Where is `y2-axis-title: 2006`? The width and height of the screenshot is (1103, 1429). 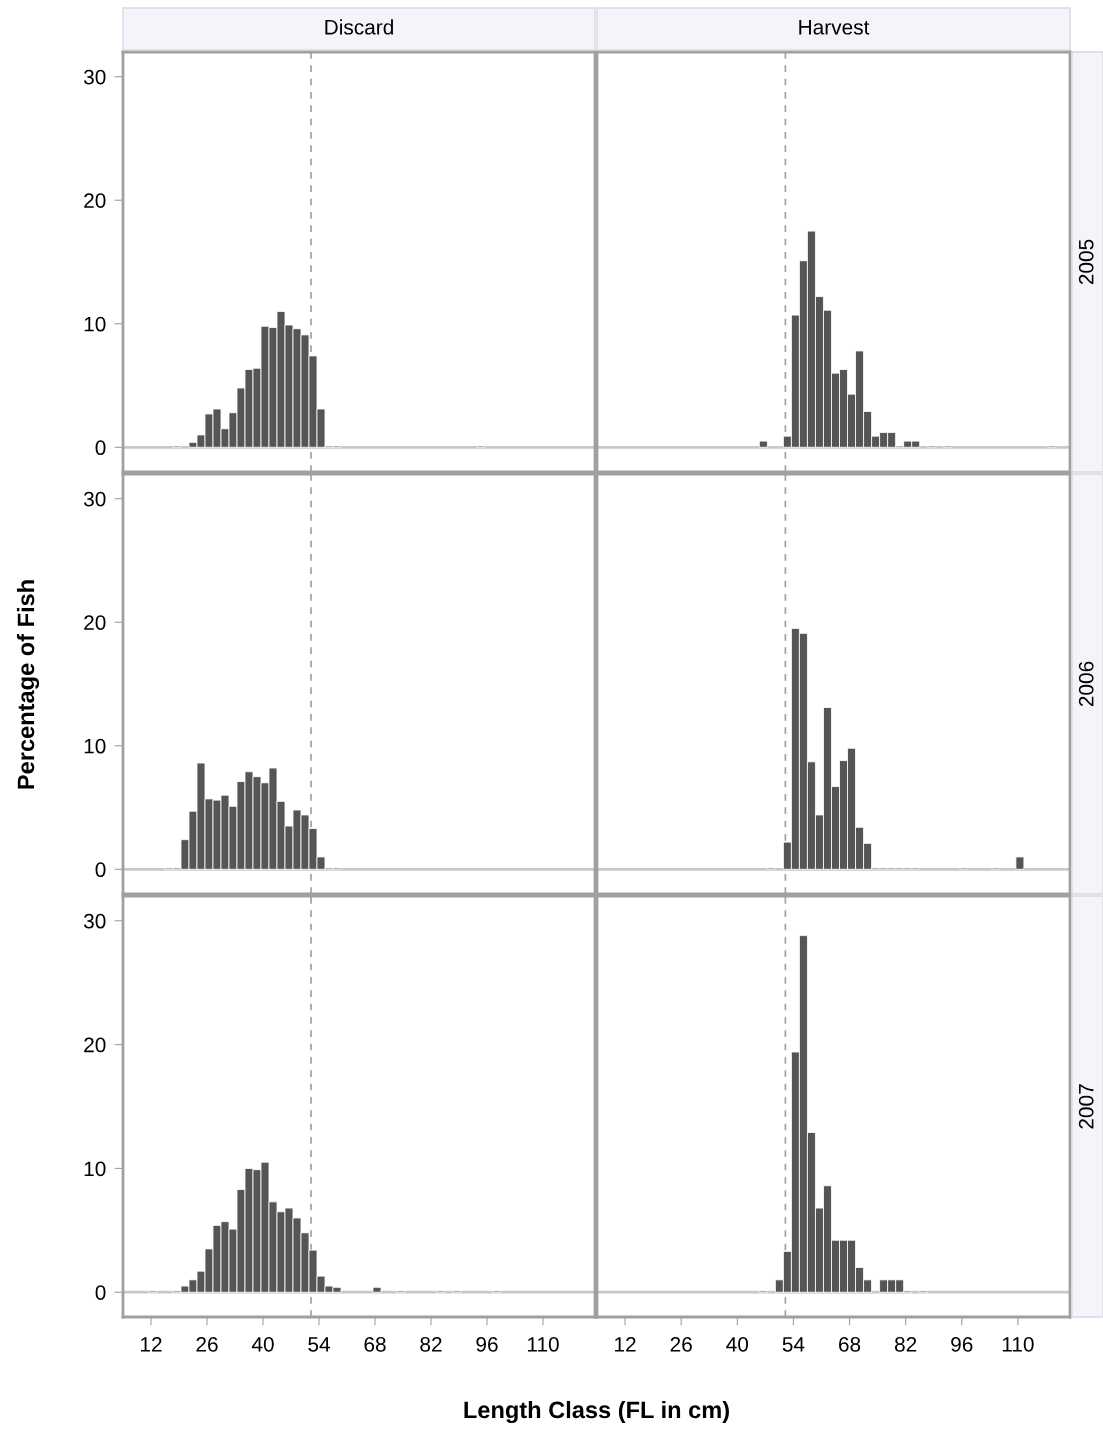
y2-axis-title: 2006 is located at coordinates (1086, 684).